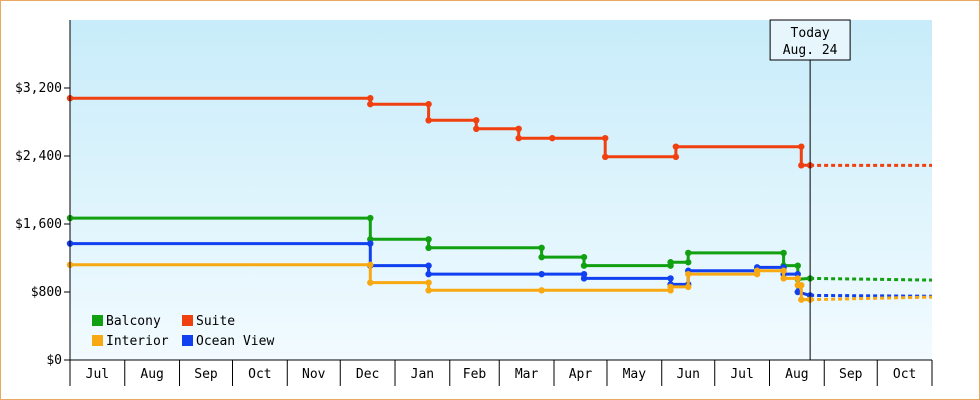 The image size is (980, 400). What do you see at coordinates (475, 374) in the screenshot?
I see `x-tick-label: Feb` at bounding box center [475, 374].